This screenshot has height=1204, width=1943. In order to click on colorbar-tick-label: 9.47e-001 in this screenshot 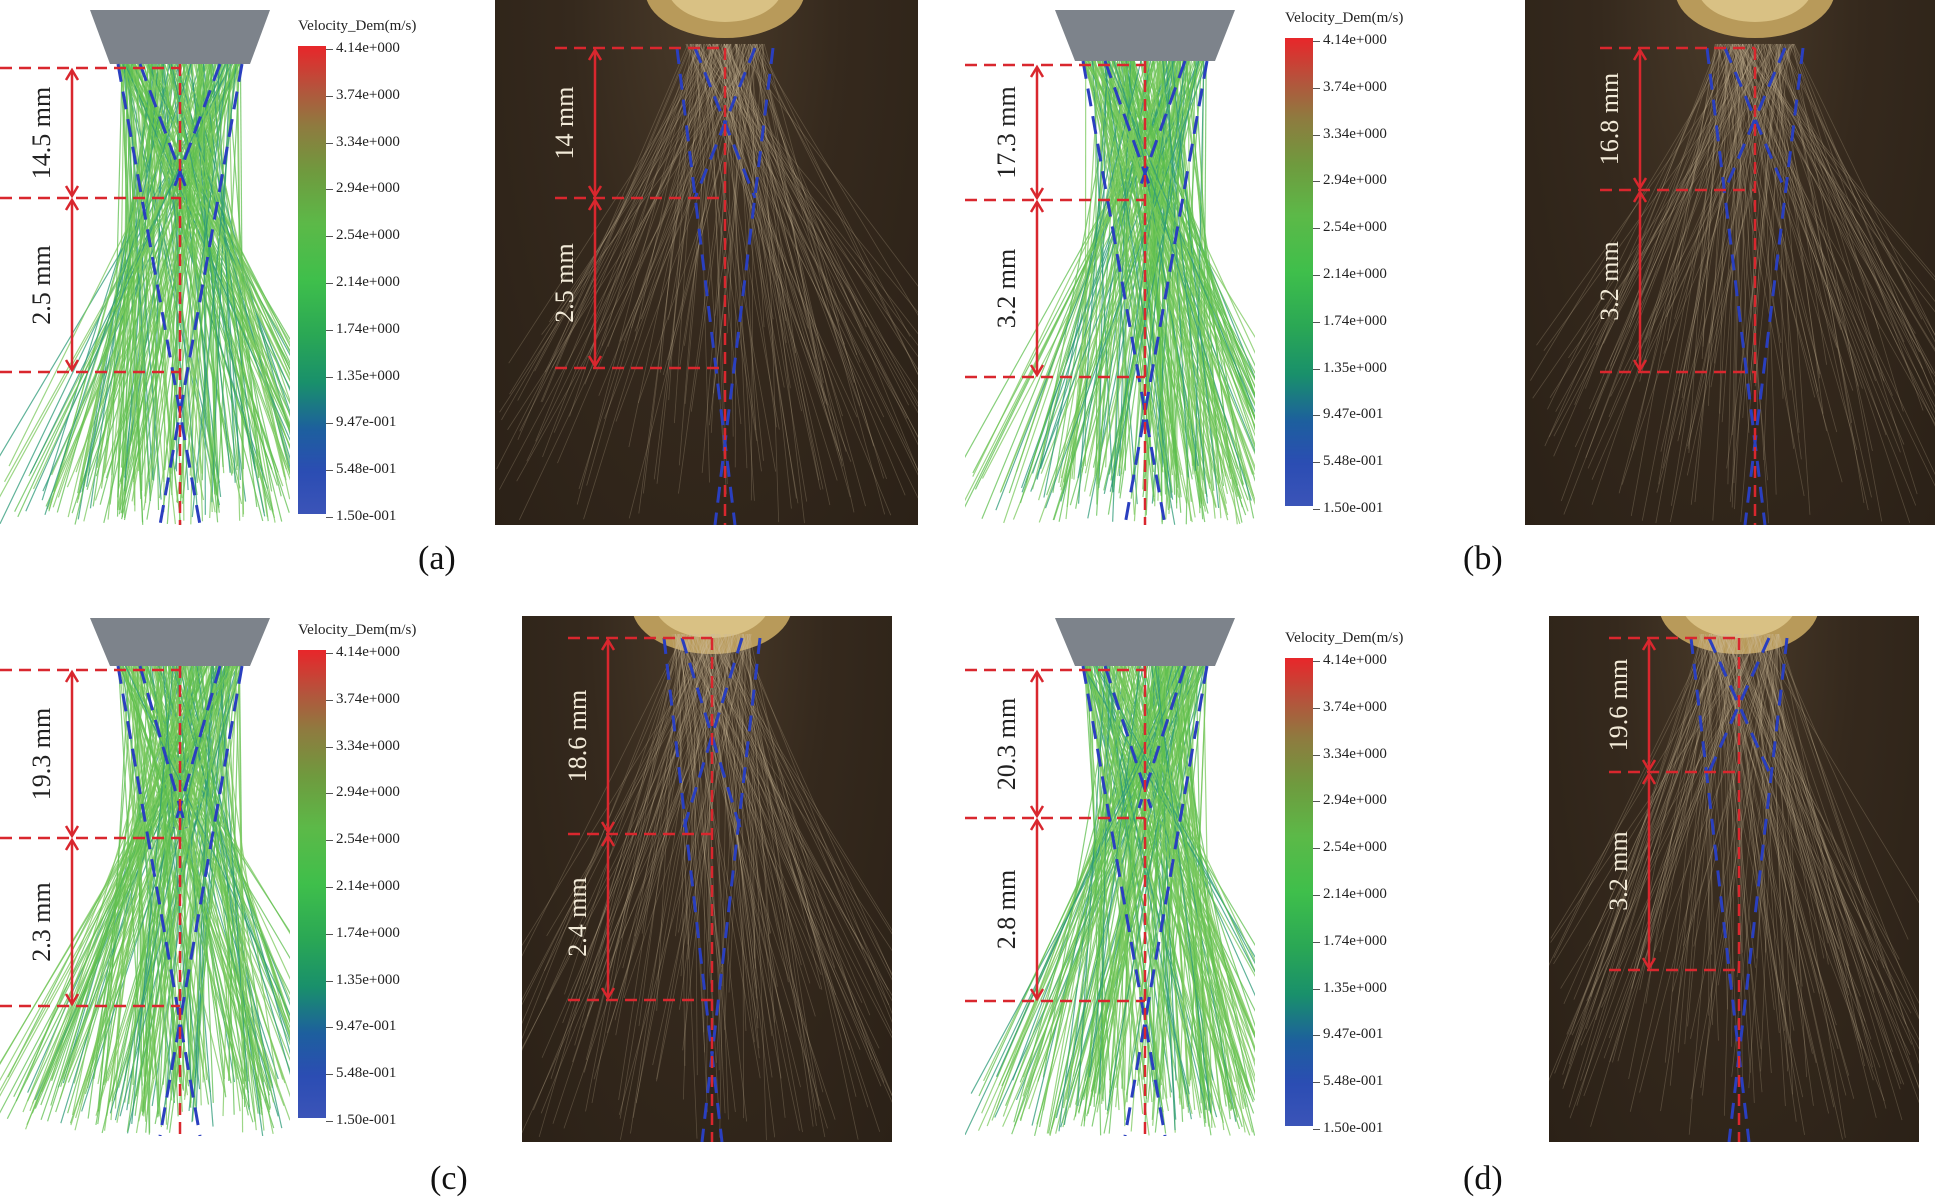, I will do `click(1348, 414)`.